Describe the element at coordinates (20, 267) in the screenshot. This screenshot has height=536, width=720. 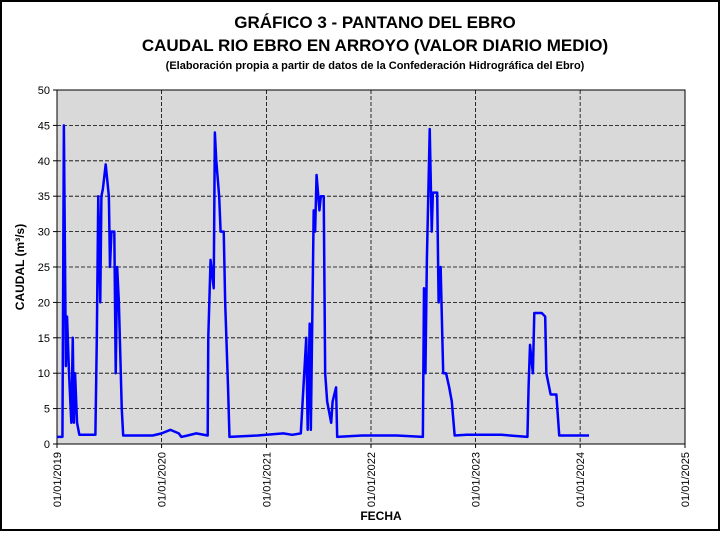
I see `y-axis-label: CAUDAL (m³/s)` at that location.